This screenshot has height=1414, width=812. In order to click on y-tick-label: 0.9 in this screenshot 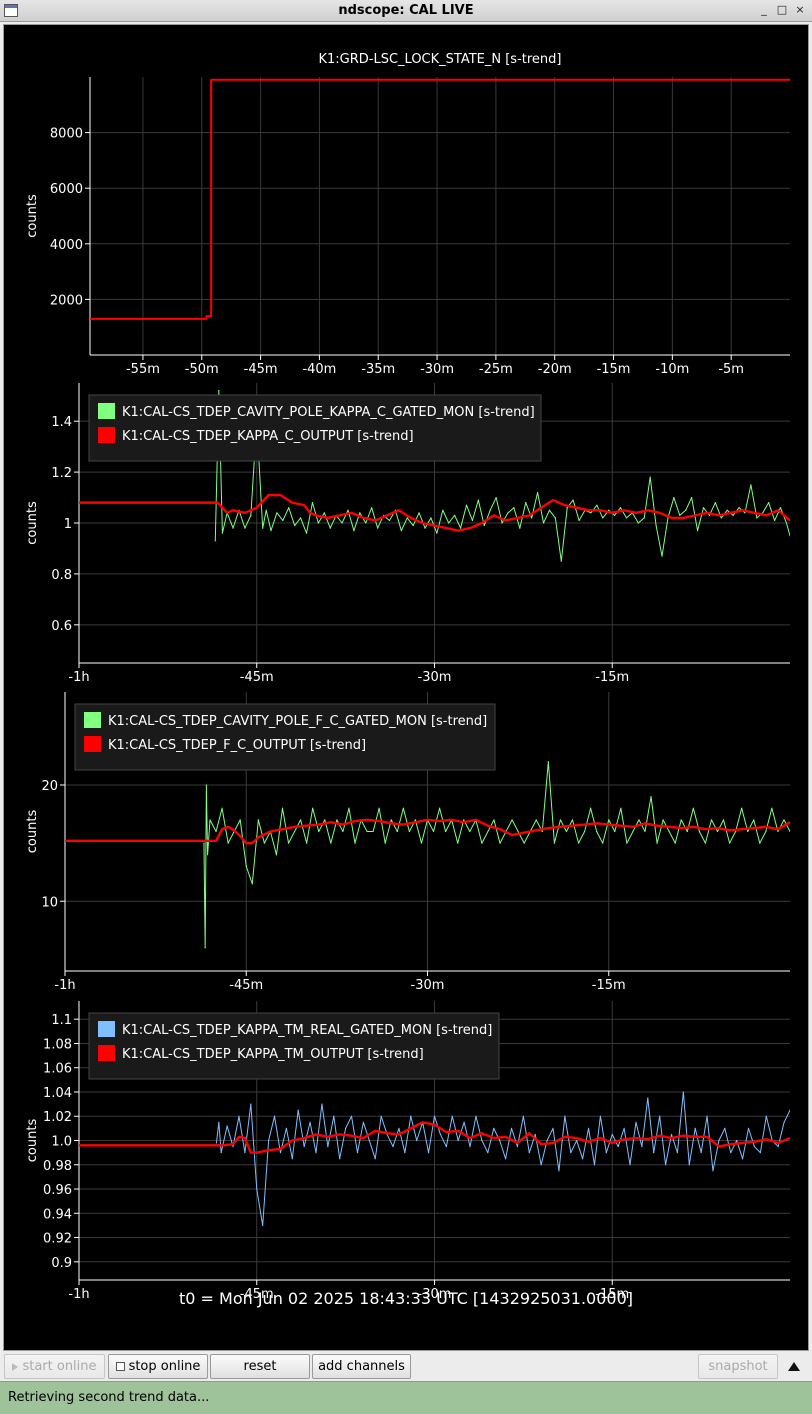, I will do `click(61, 1263)`.